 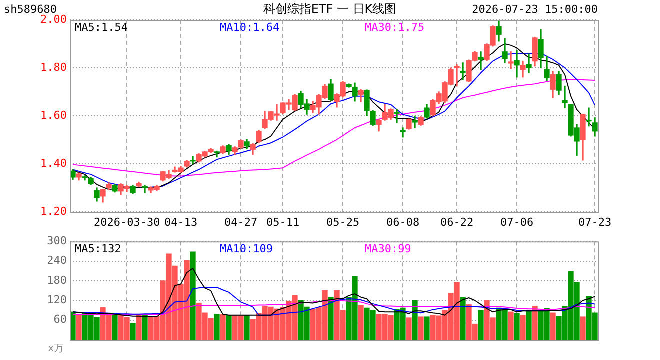 I want to click on y-tick-label: 240, so click(x=57, y=261).